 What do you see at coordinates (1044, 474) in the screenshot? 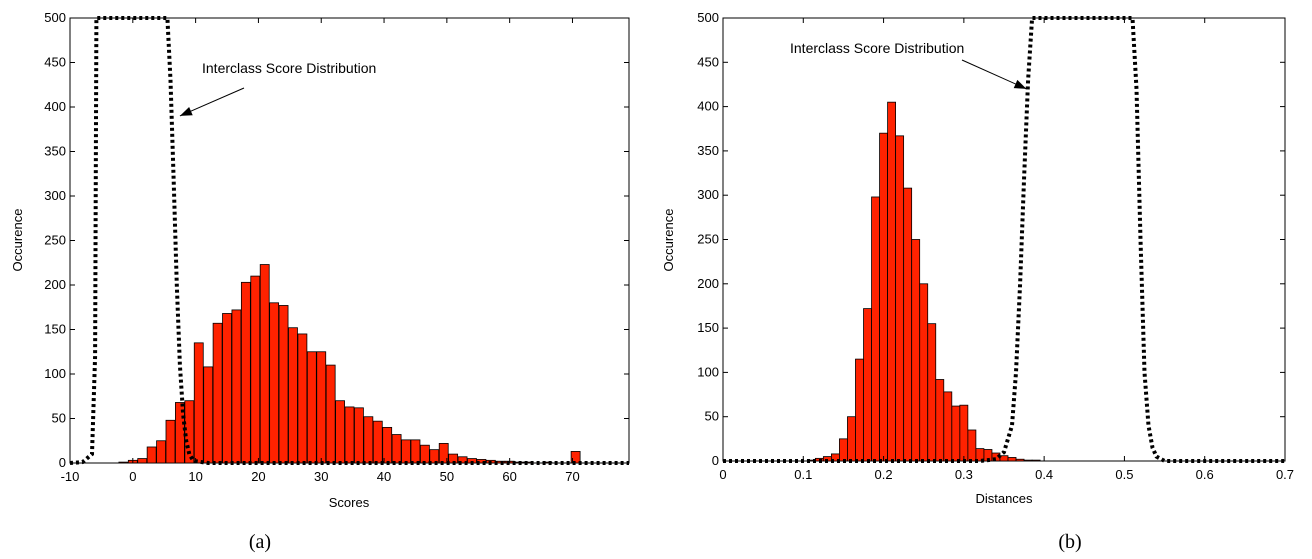
I see `x-tick-label: 0.4` at bounding box center [1044, 474].